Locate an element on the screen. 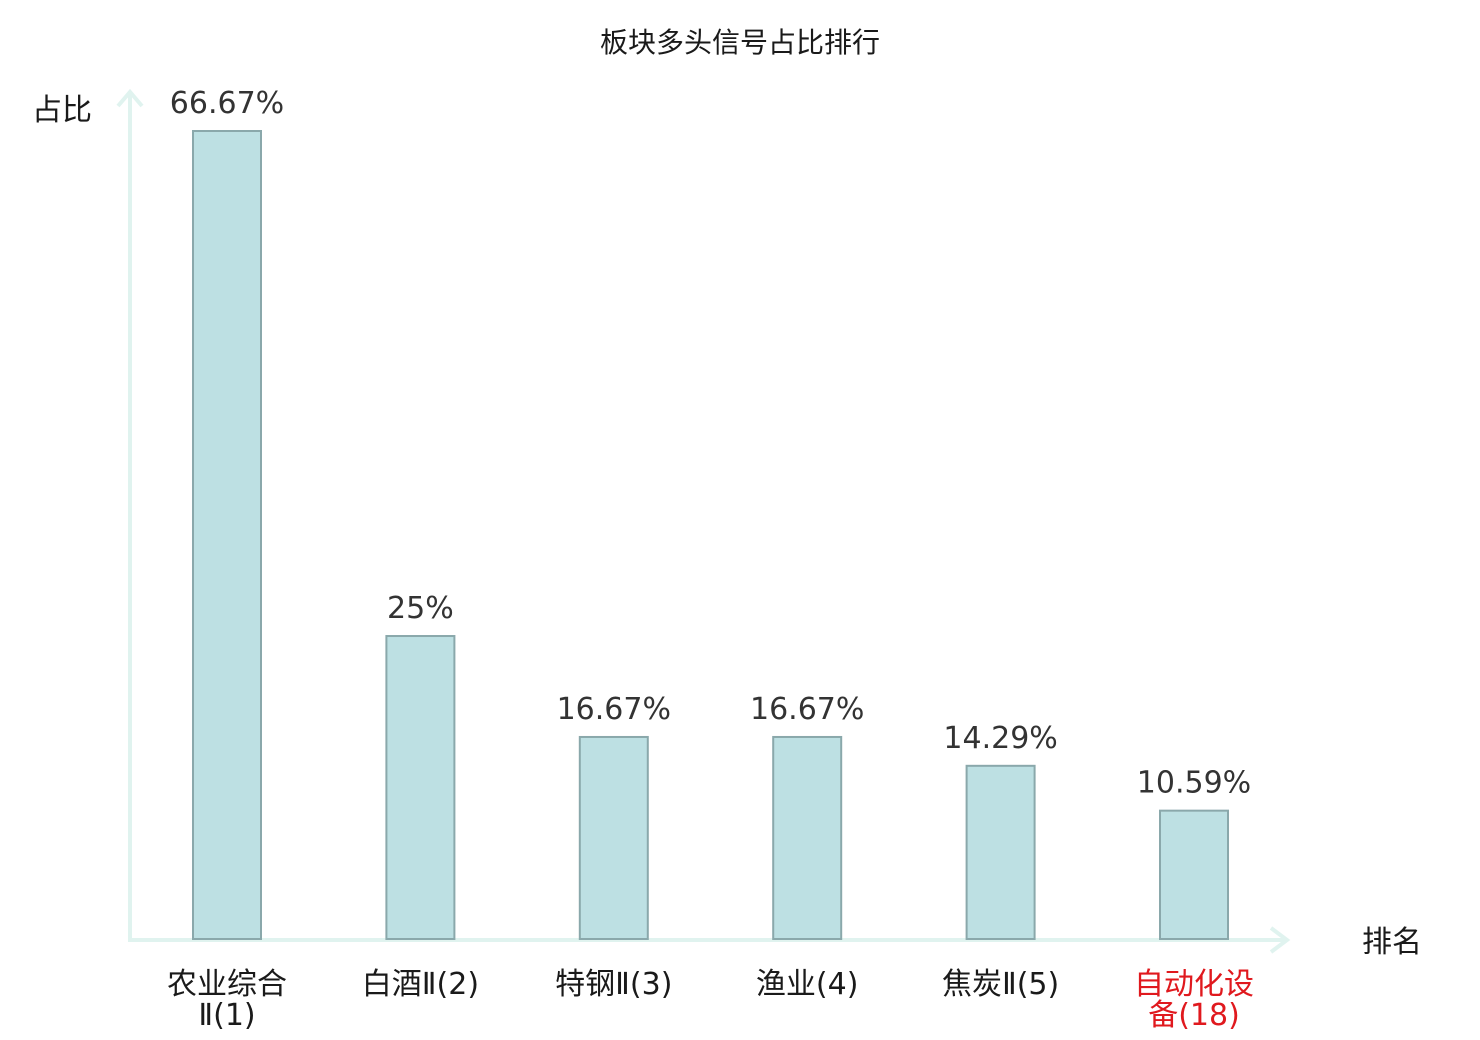 The height and width of the screenshot is (1040, 1480). x-tick-label: 自动化设 is located at coordinates (1194, 984).